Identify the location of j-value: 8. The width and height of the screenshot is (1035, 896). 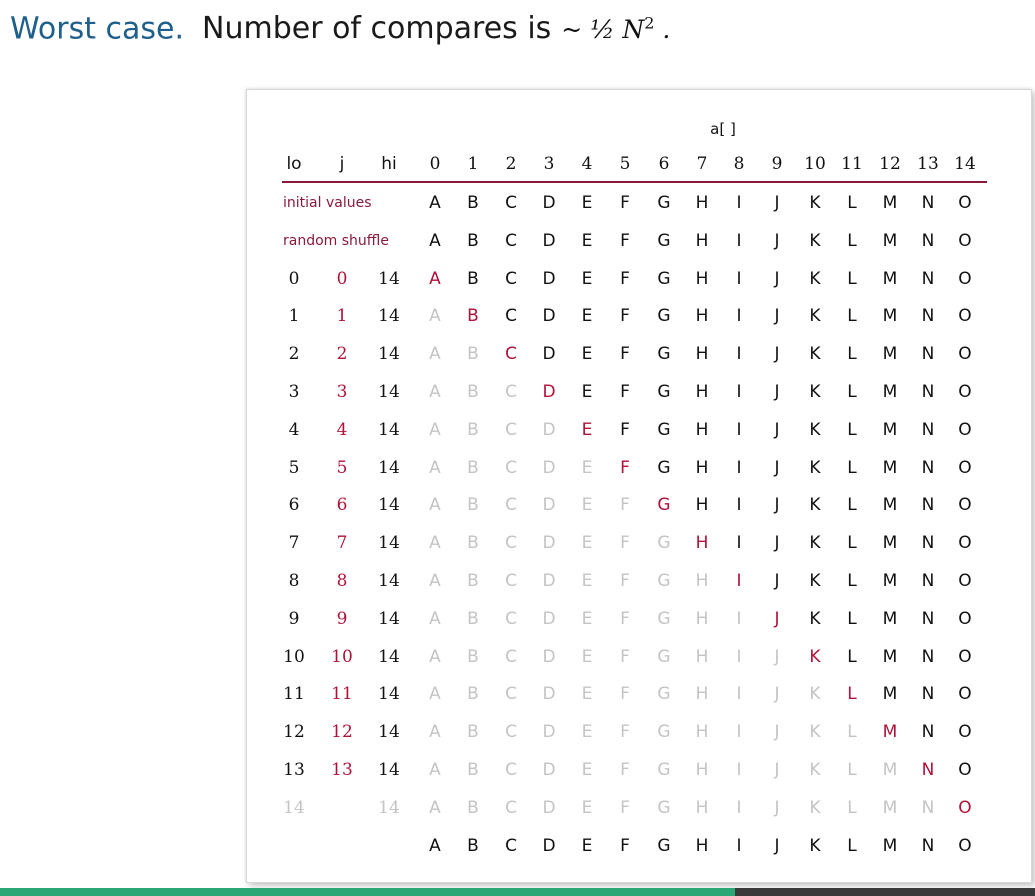
(342, 581).